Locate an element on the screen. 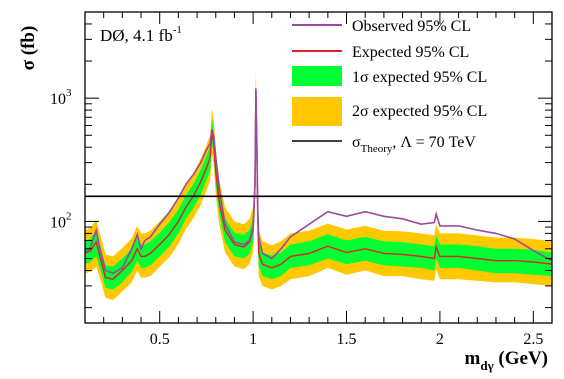  experiment-annotation: DØ, 4.1 fb-1 is located at coordinates (141, 34).